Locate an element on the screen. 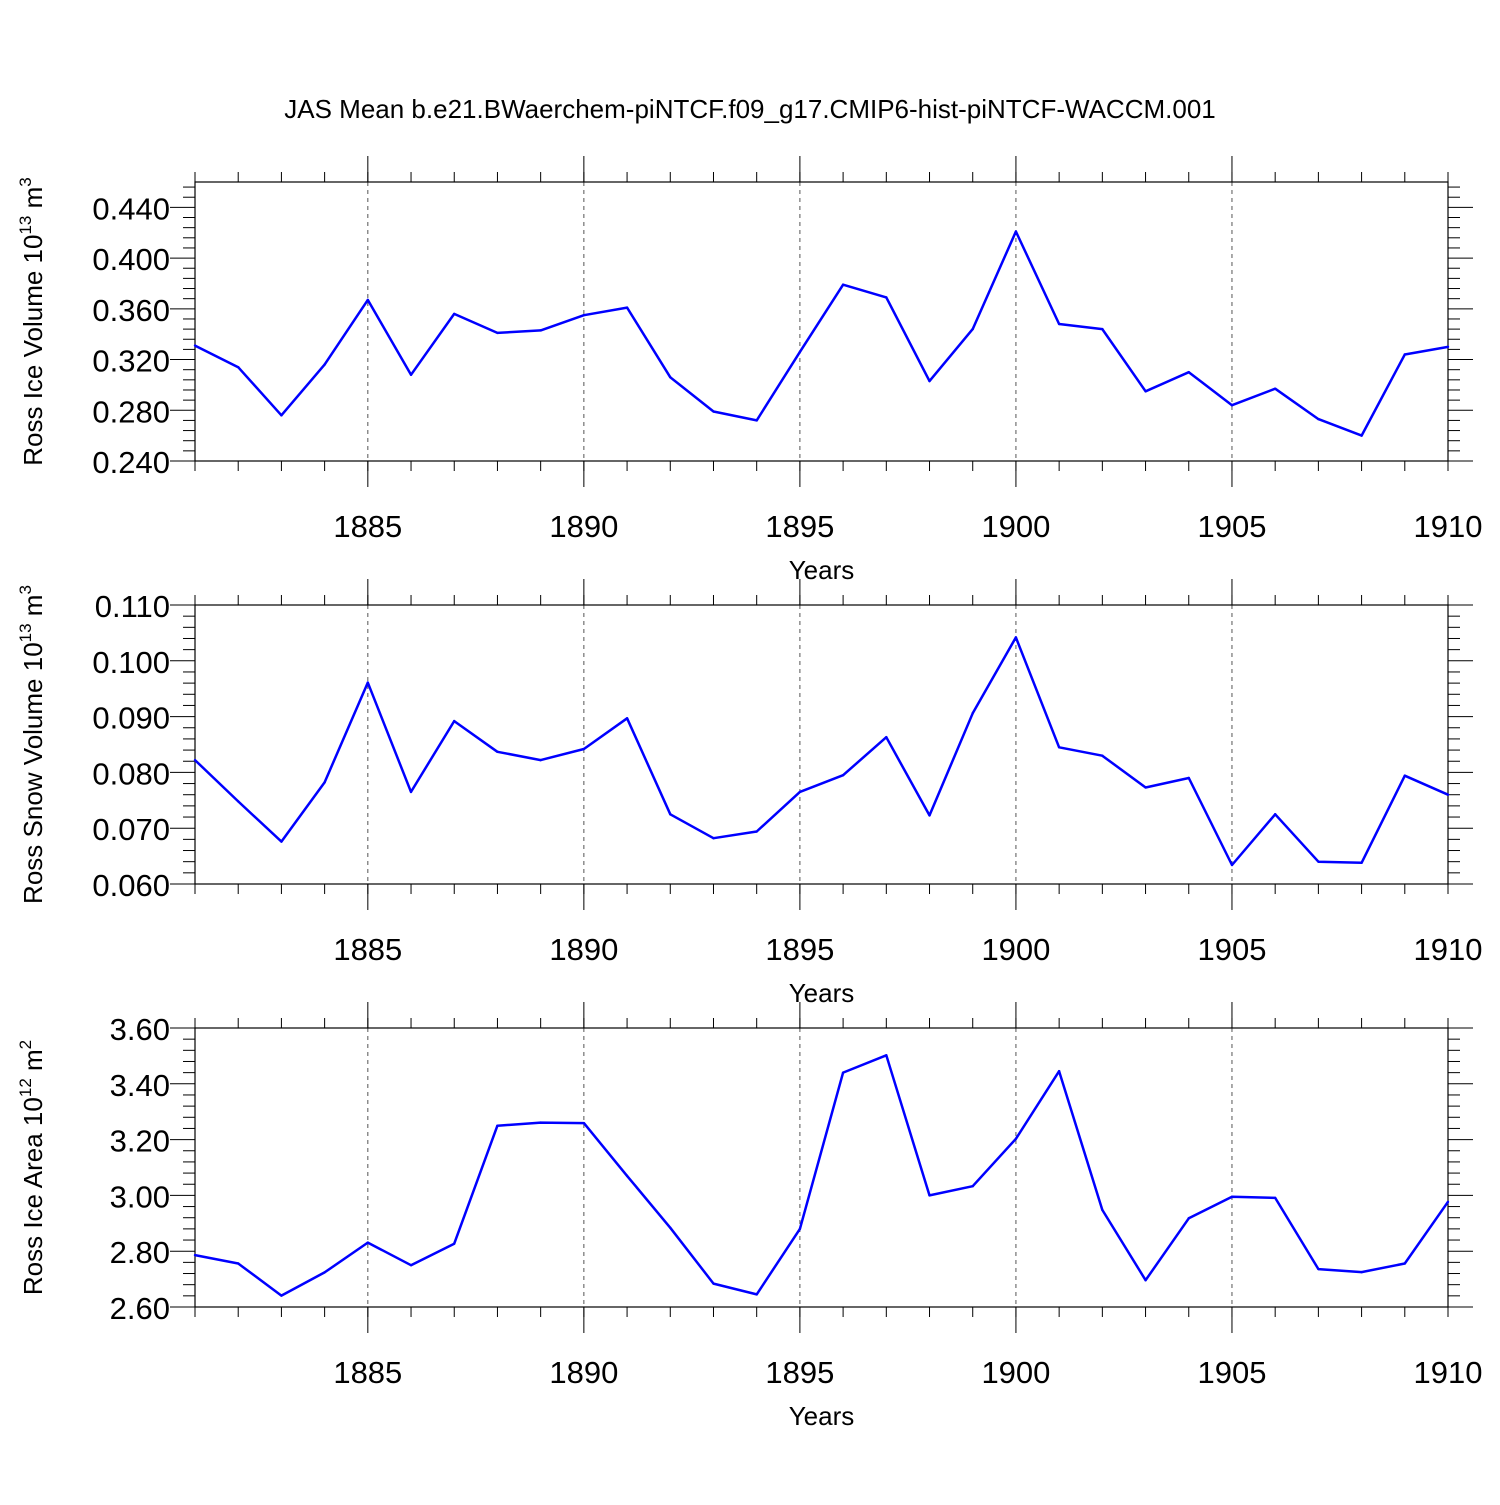  y-tick-label: 2.80 is located at coordinates (140, 1252).